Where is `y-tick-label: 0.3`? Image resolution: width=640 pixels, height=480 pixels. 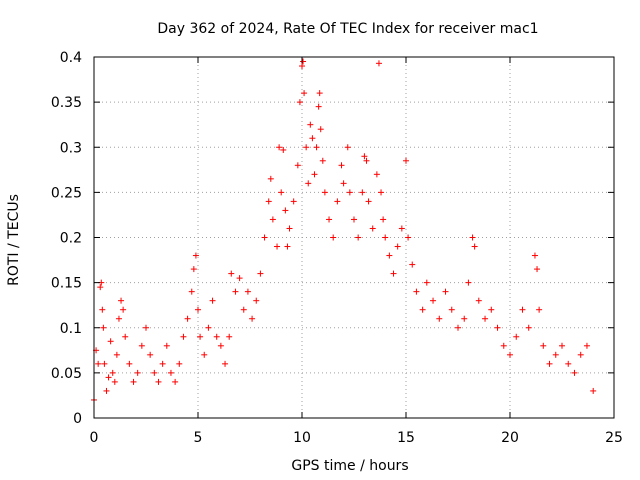
y-tick-label: 0.3 is located at coordinates (71, 148).